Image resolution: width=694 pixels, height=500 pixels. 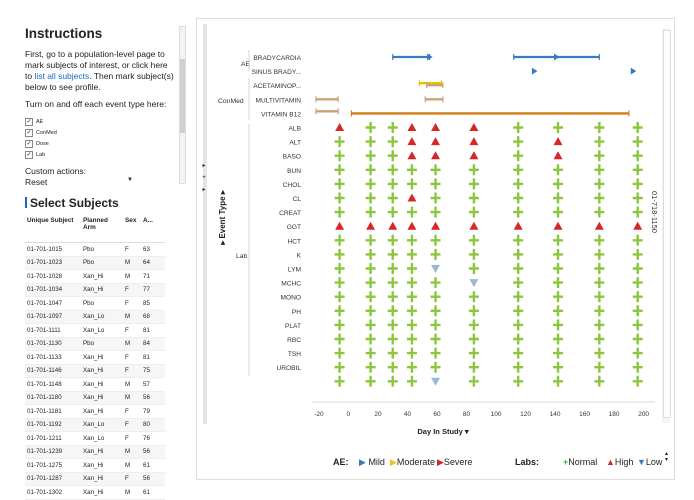 What do you see at coordinates (53, 229) in the screenshot?
I see `column-header: Unique Subject` at bounding box center [53, 229].